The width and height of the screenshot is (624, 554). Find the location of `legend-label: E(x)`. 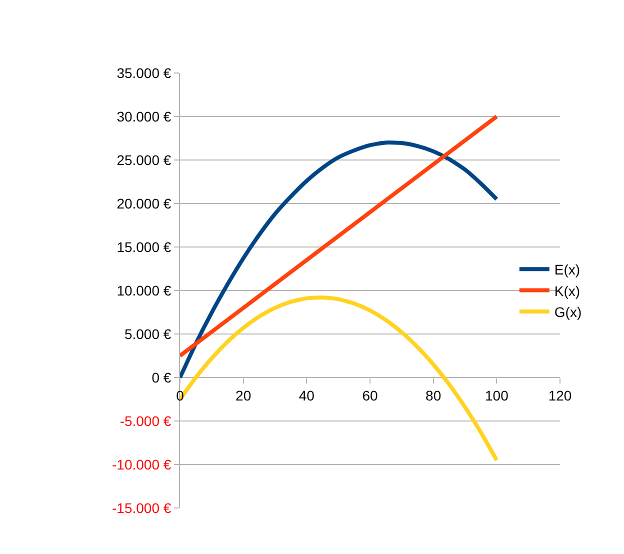

legend-label: E(x) is located at coordinates (567, 270).